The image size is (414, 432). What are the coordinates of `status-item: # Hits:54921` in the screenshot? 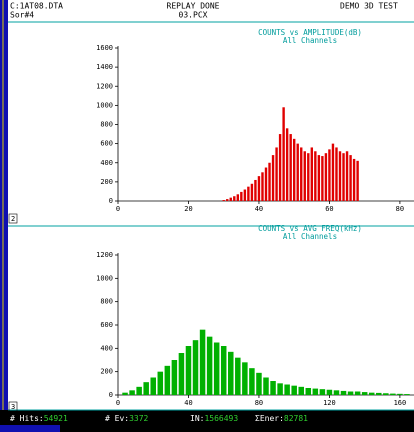 It's located at (39, 418).